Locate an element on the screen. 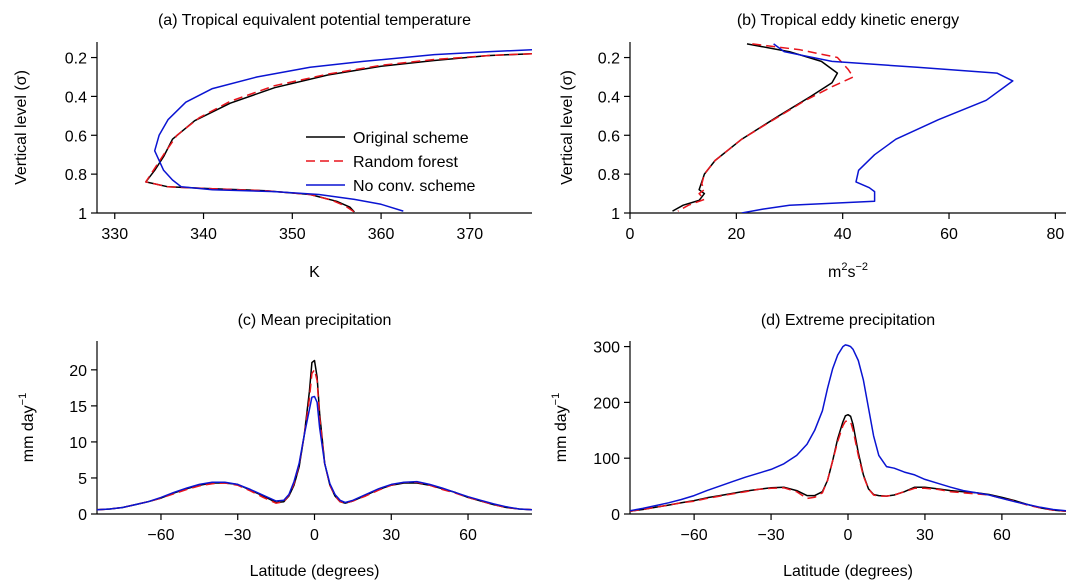  y-tick-label: 15 is located at coordinates (78, 407).